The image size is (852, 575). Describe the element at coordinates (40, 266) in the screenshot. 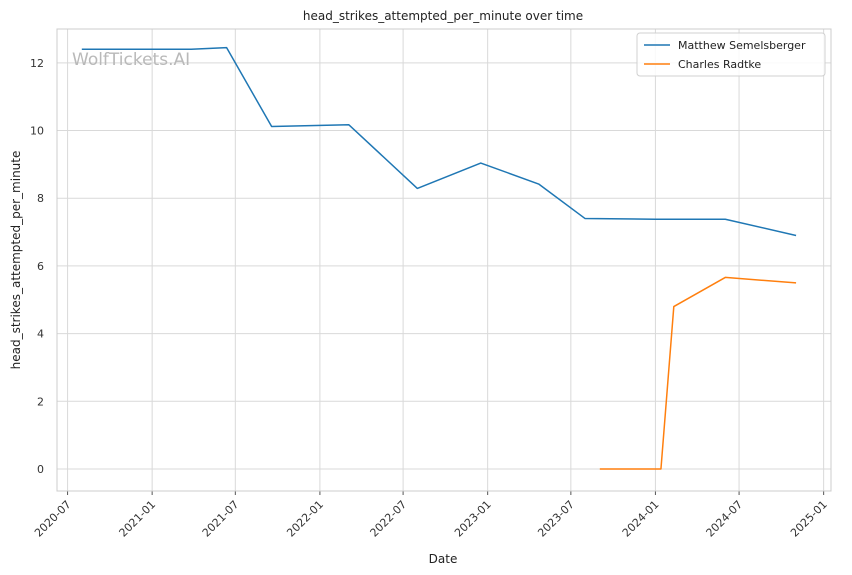

I see `y-tick-label-6: 6` at that location.